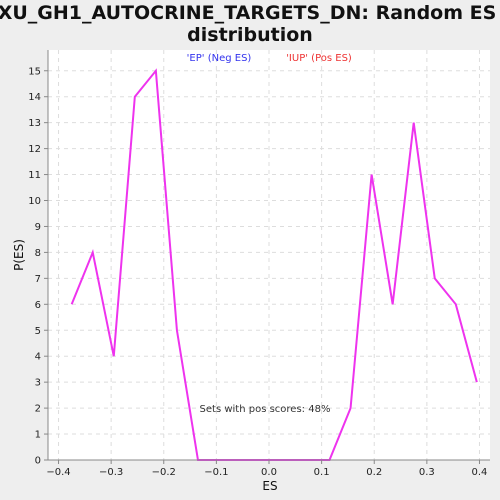 The image size is (500, 500). What do you see at coordinates (38, 383) in the screenshot?
I see `y-tick-label: 3` at bounding box center [38, 383].